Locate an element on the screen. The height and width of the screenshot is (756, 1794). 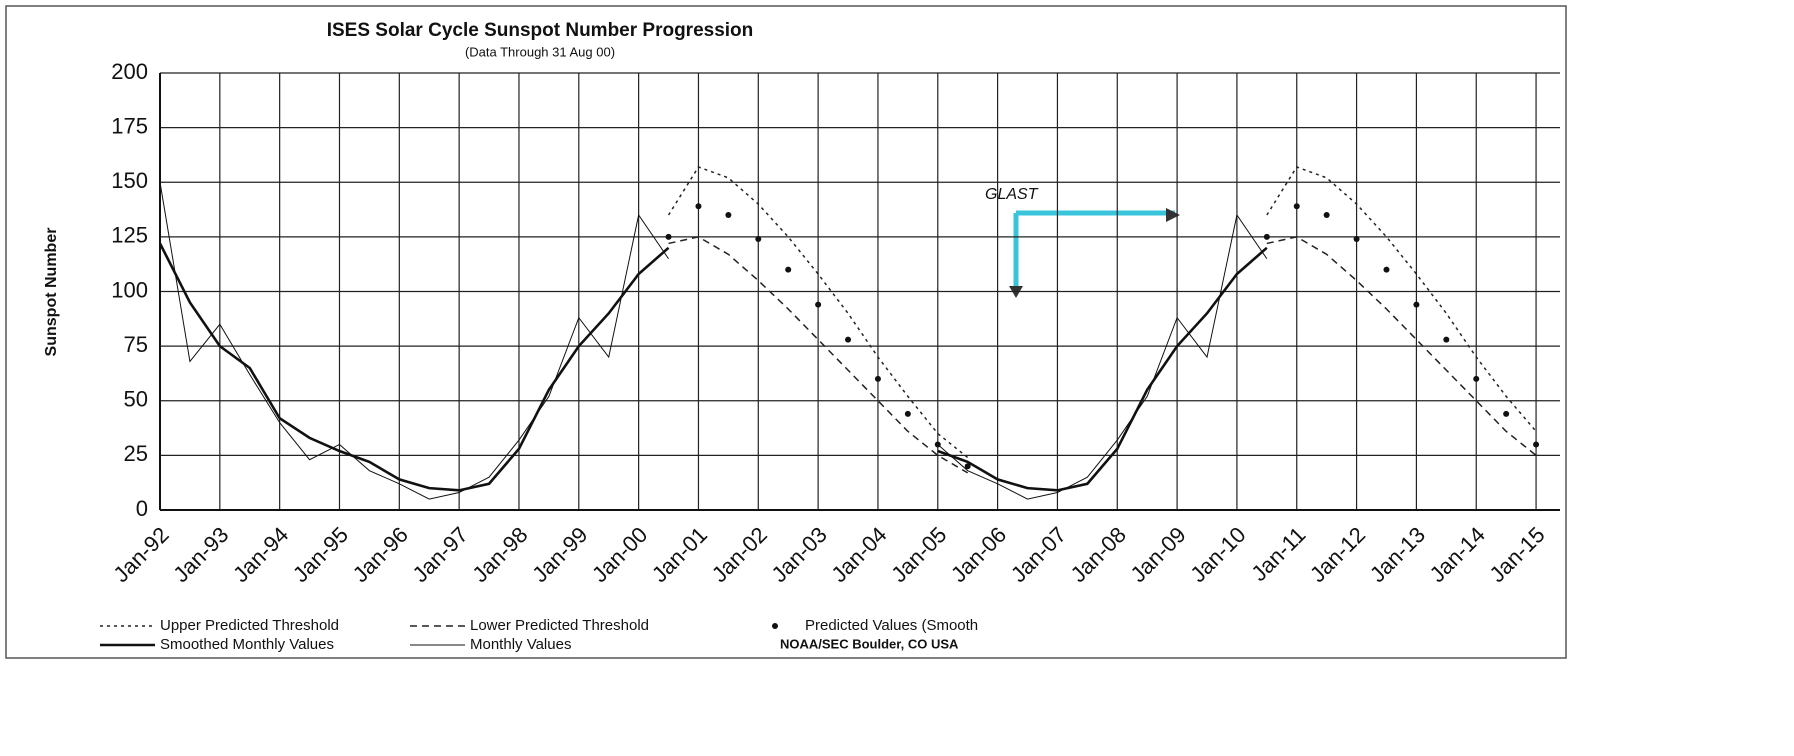
x-tick-label: Jan-14 is located at coordinates (1457, 554).